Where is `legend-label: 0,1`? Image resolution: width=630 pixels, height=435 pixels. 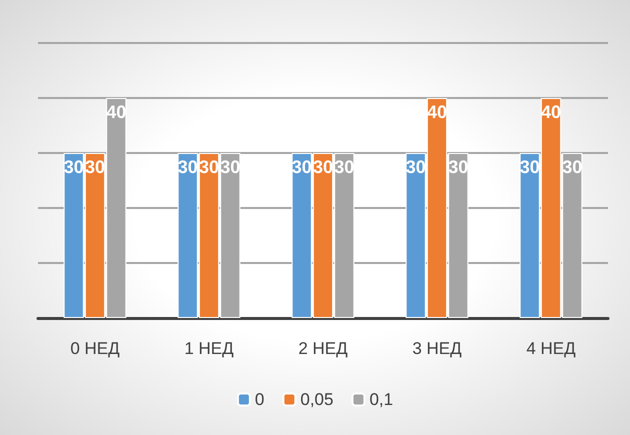
legend-label: 0,1 is located at coordinates (381, 399).